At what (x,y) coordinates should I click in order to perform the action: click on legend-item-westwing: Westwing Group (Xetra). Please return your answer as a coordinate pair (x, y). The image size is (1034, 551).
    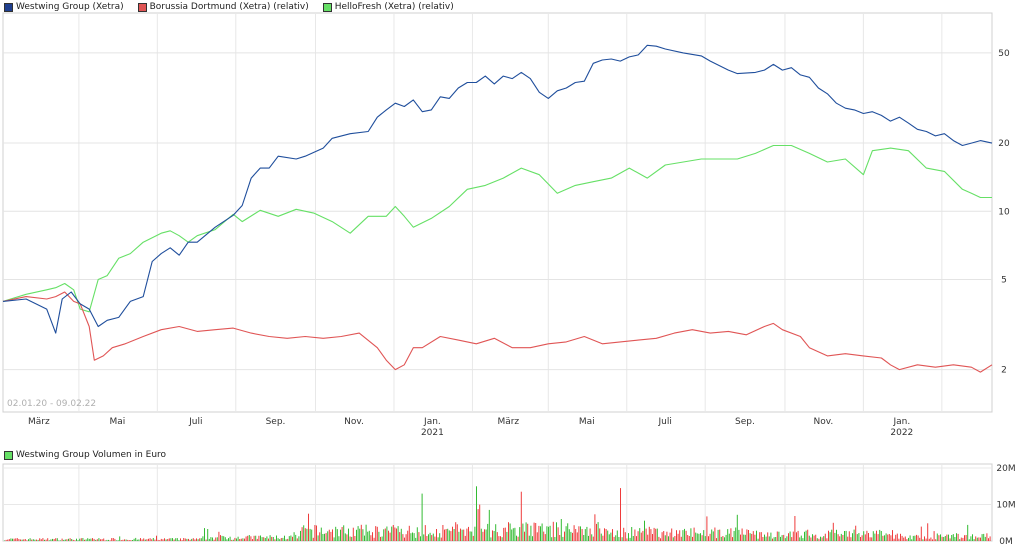
    Looking at the image, I should click on (64, 7).